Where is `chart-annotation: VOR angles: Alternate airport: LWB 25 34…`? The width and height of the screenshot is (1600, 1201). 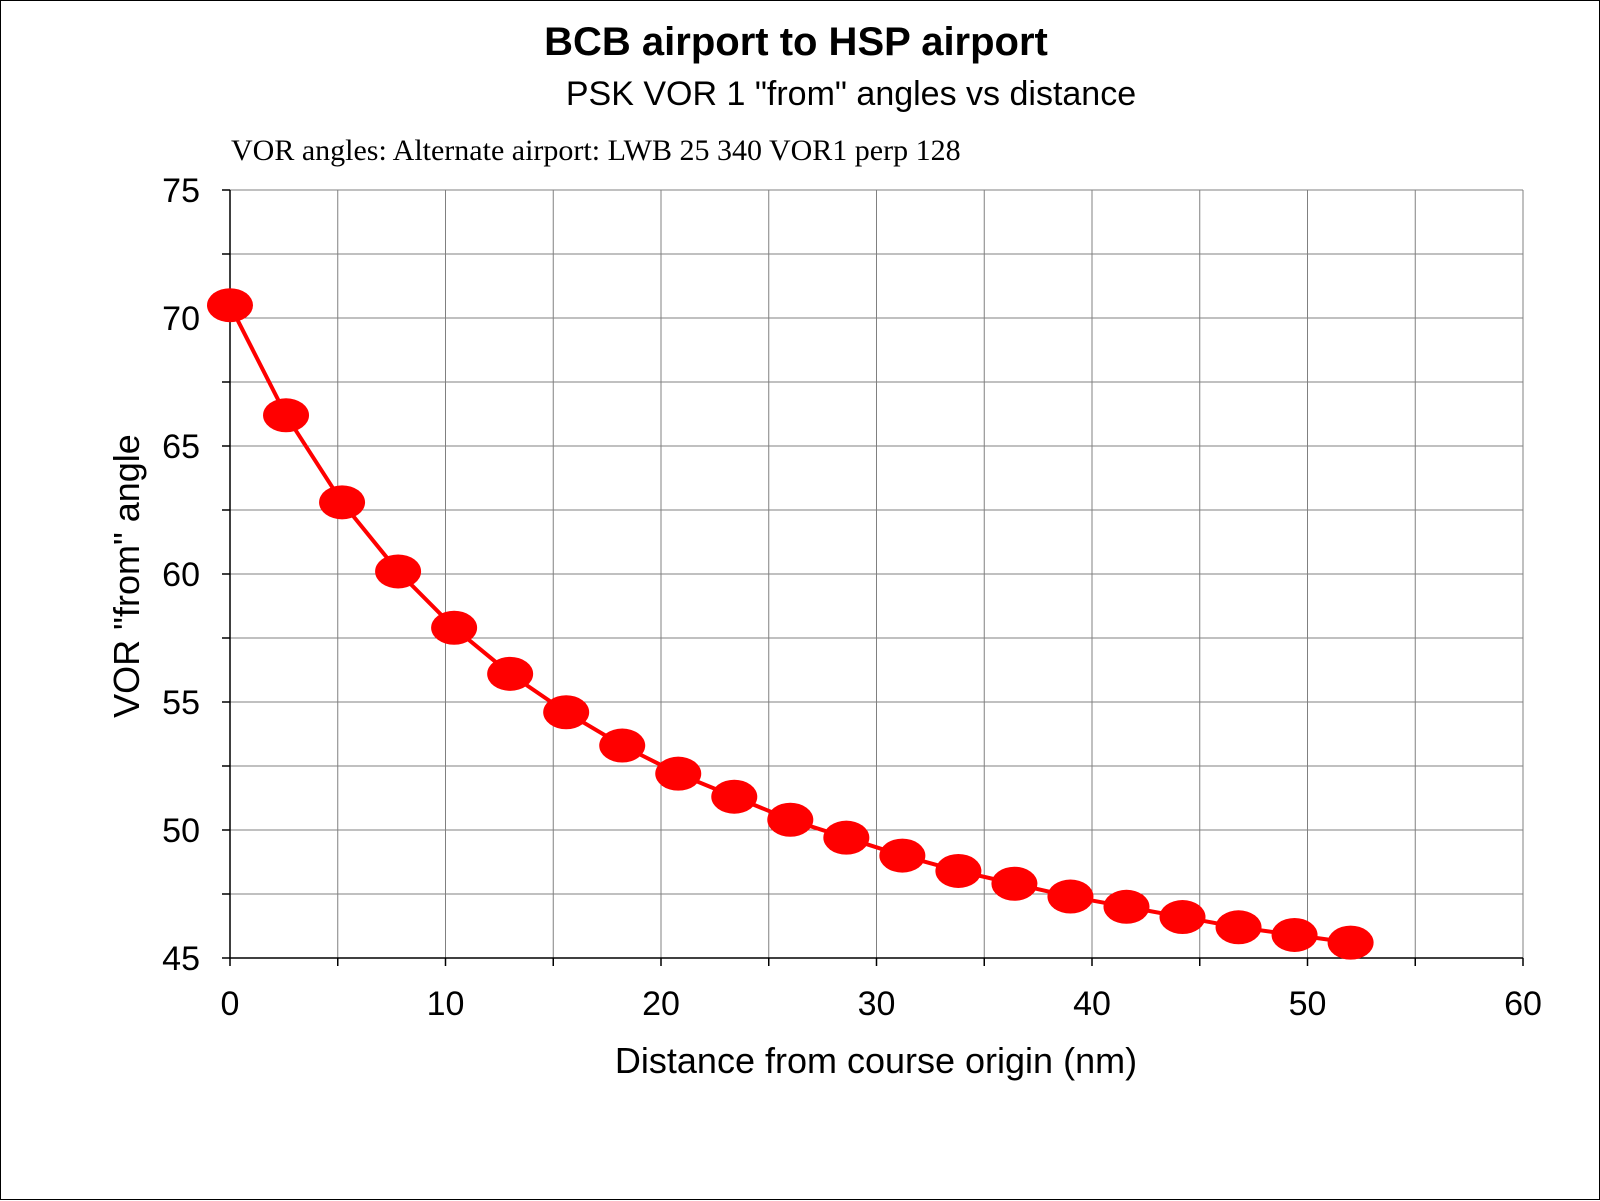
chart-annotation: VOR angles: Alternate airport: LWB 25 34… is located at coordinates (596, 150).